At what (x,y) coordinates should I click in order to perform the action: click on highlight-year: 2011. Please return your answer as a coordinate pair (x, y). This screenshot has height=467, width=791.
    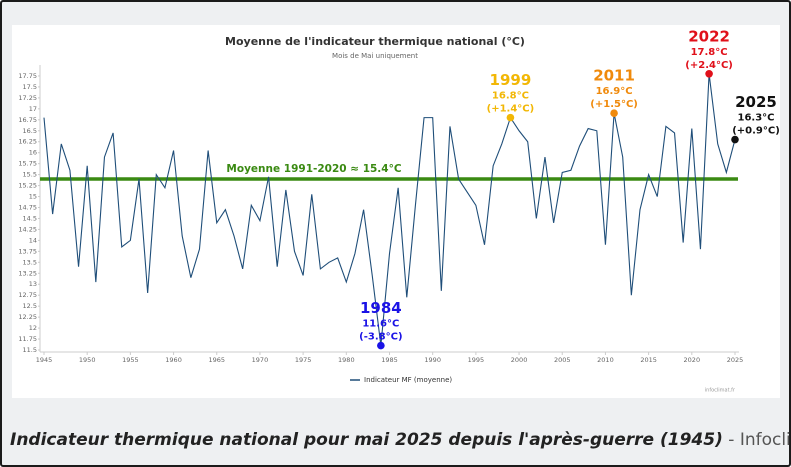
    Looking at the image, I should click on (614, 76).